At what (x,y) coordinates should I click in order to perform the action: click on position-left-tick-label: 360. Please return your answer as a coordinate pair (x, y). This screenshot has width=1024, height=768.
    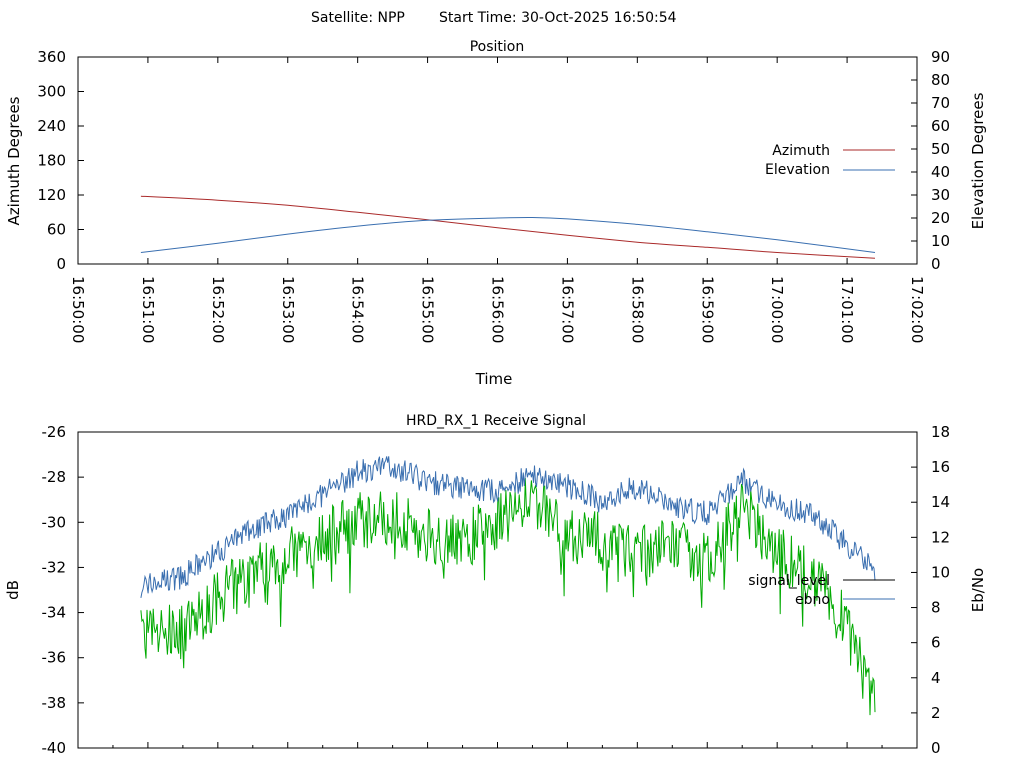
    Looking at the image, I should click on (51, 57).